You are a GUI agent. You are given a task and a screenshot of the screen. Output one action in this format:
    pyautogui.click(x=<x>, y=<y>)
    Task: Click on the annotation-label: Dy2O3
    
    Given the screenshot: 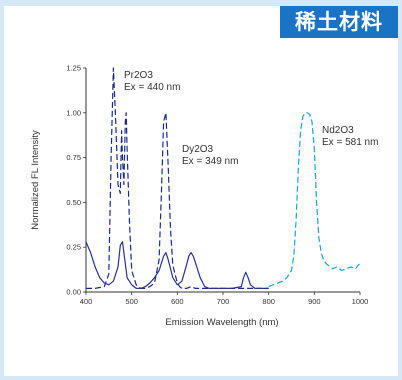 What is the action you would take?
    pyautogui.click(x=198, y=149)
    